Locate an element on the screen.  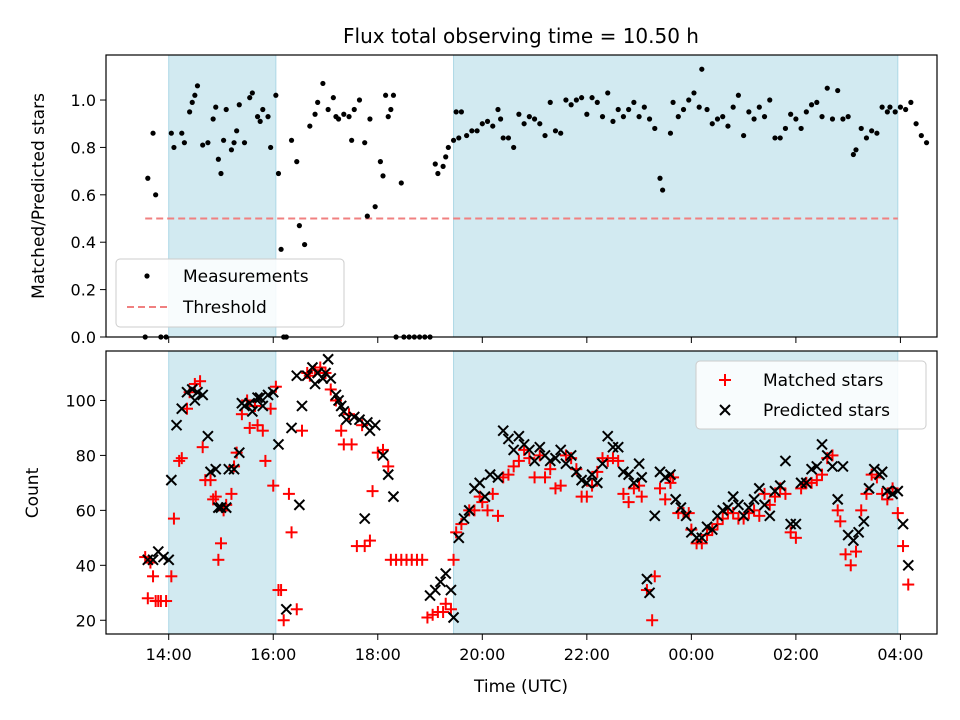
y-tick-label: 0.0 is located at coordinates (83, 337).